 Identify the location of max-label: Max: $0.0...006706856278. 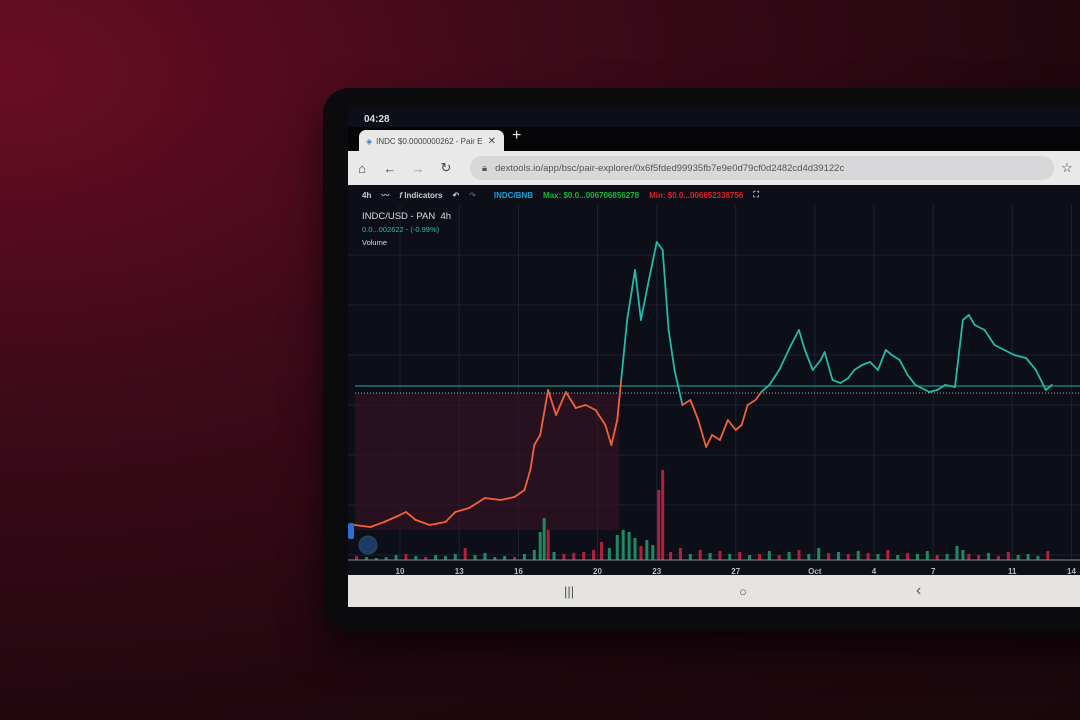
(591, 195).